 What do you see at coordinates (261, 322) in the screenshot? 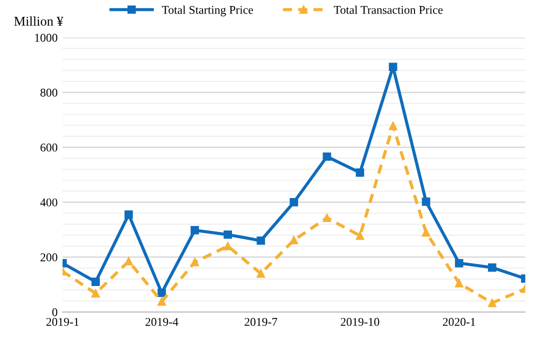
I see `x-tick-label: 2019-7` at bounding box center [261, 322].